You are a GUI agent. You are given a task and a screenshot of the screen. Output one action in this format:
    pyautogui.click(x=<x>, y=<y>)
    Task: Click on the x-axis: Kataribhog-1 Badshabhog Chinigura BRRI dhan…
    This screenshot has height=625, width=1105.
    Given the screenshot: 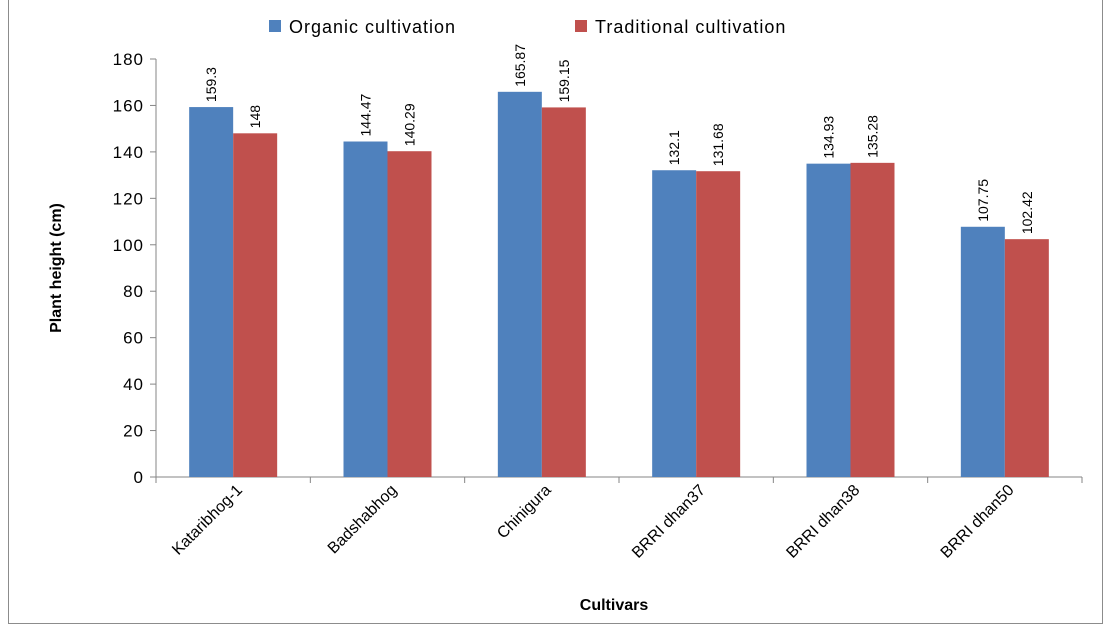 What is the action you would take?
    pyautogui.click(x=619, y=519)
    